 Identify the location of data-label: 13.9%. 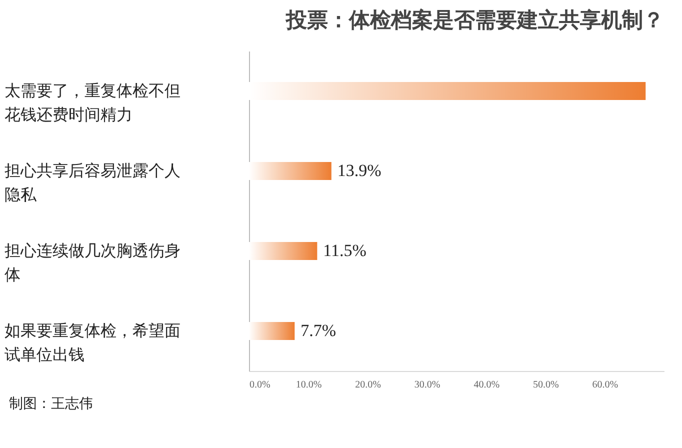
(359, 170).